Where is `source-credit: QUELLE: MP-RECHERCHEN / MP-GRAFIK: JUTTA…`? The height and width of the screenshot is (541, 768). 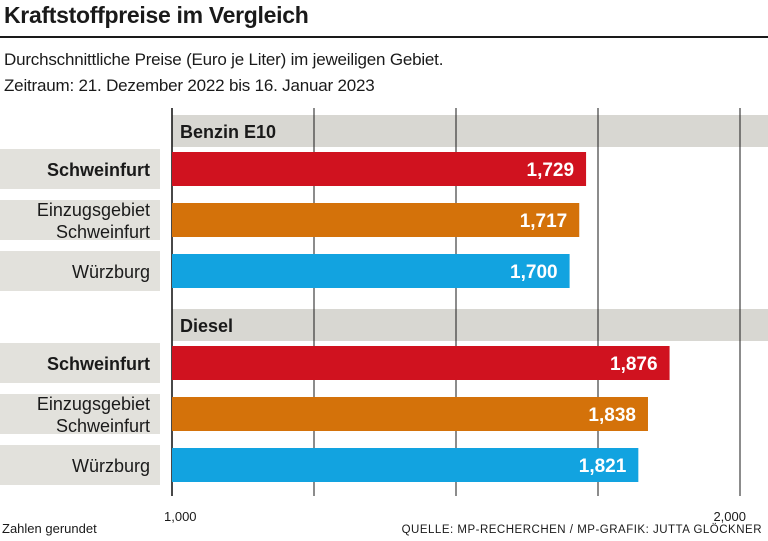
source-credit: QUELLE: MP-RECHERCHEN / MP-GRAFIK: JUTTA… is located at coordinates (581, 530).